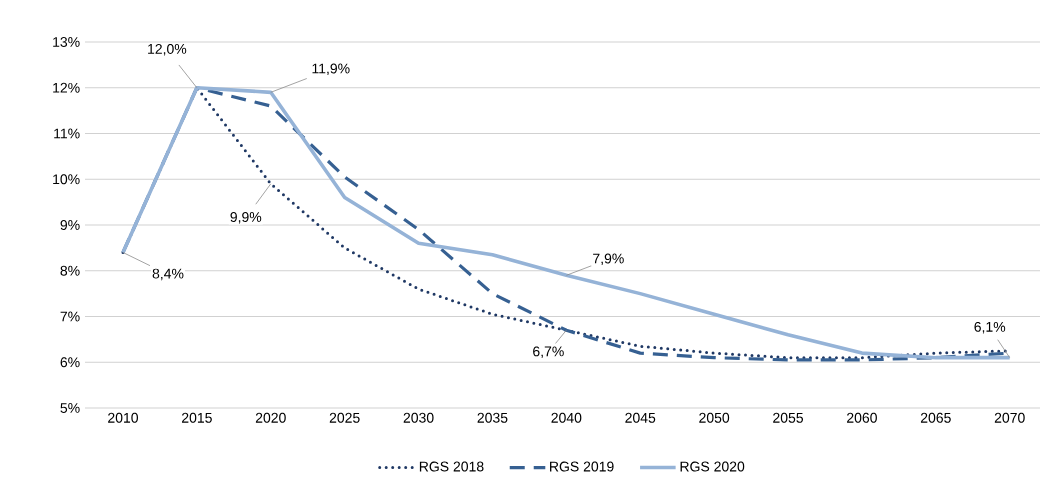 This screenshot has width=1063, height=496. I want to click on y-tick-label: 13%, so click(66, 42).